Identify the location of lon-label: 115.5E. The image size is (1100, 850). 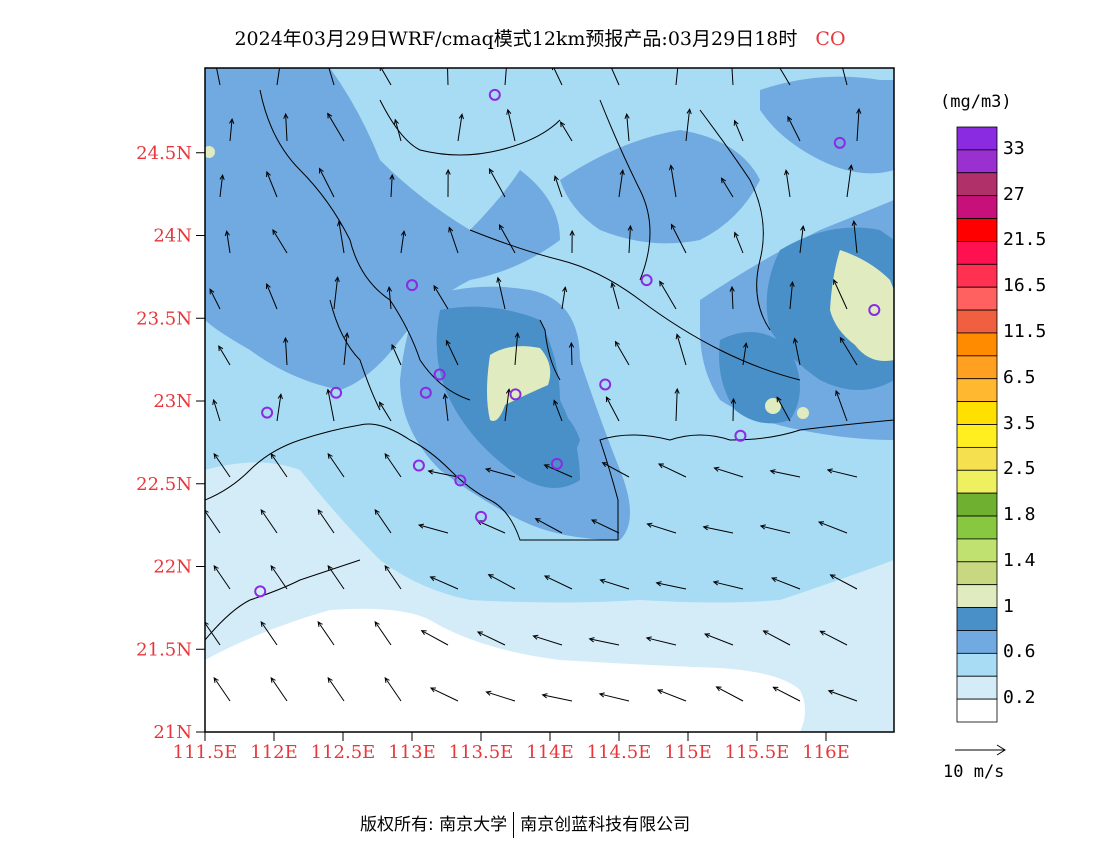
(757, 752).